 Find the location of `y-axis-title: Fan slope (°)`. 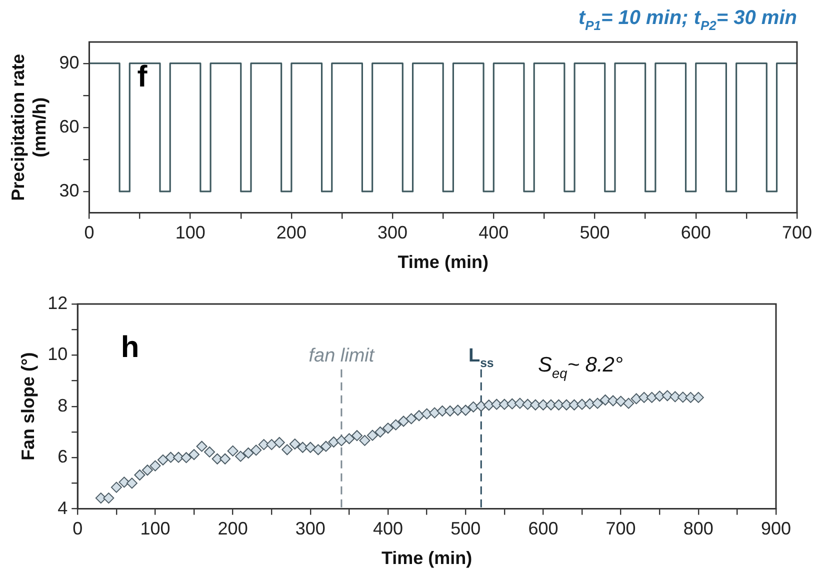

y-axis-title: Fan slope (°) is located at coordinates (28, 406).